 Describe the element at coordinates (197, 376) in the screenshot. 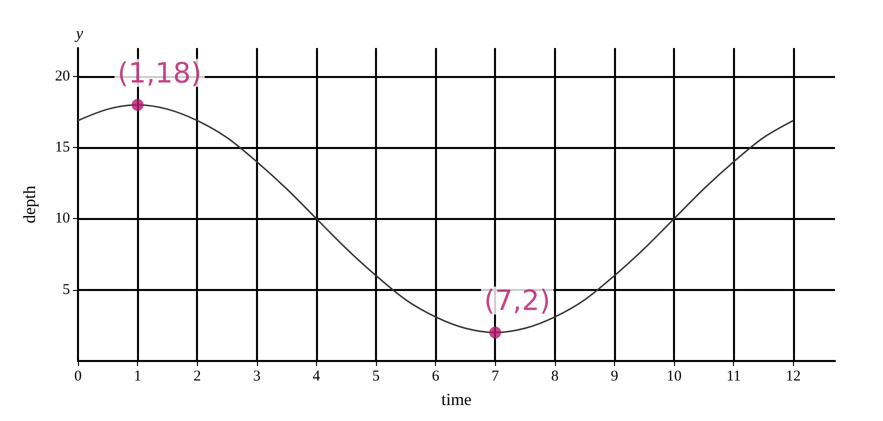

I see `x-tick-label: 2` at that location.